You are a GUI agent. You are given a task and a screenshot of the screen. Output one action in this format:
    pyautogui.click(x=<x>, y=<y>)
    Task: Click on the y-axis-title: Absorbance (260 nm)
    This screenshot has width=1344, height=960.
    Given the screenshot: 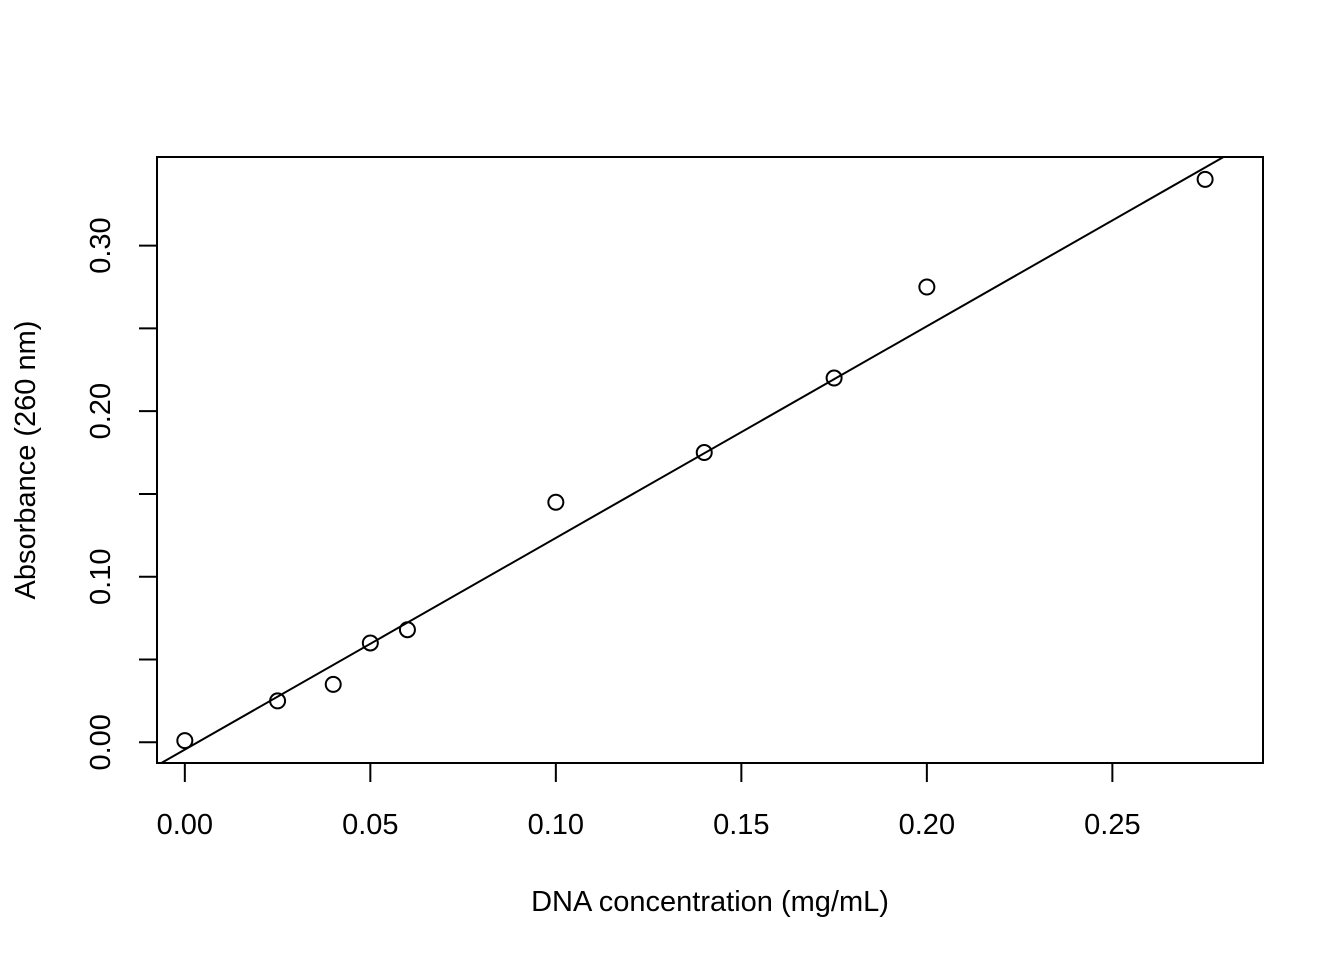 What is the action you would take?
    pyautogui.click(x=26, y=460)
    